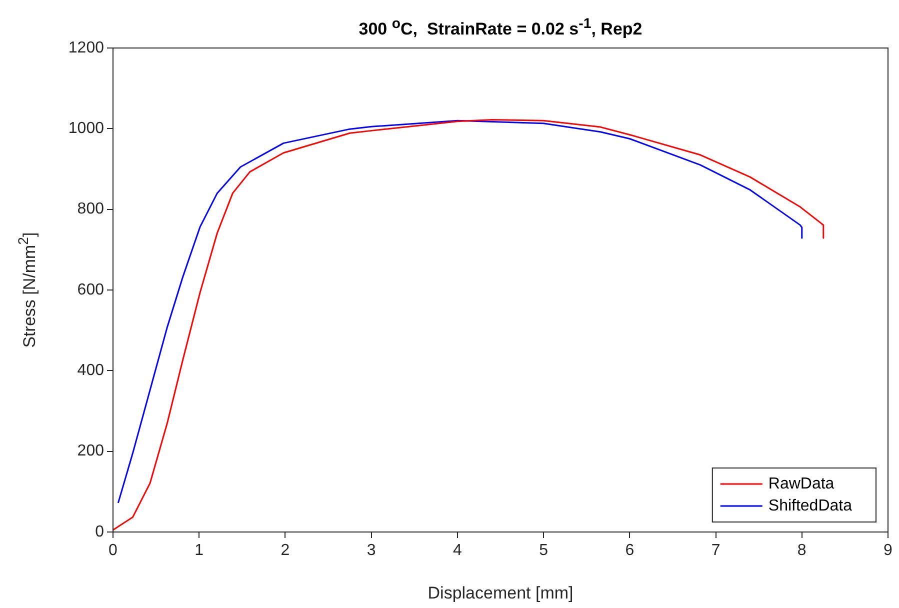 This screenshot has width=899, height=608. Describe the element at coordinates (888, 551) in the screenshot. I see `x-tick-label: 9` at that location.